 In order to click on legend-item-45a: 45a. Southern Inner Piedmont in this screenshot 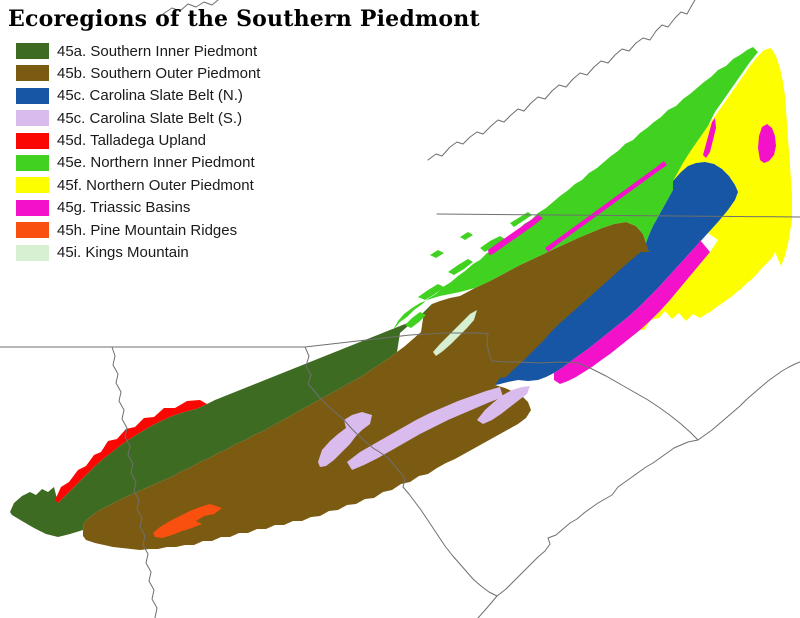, I will do `click(138, 51)`.